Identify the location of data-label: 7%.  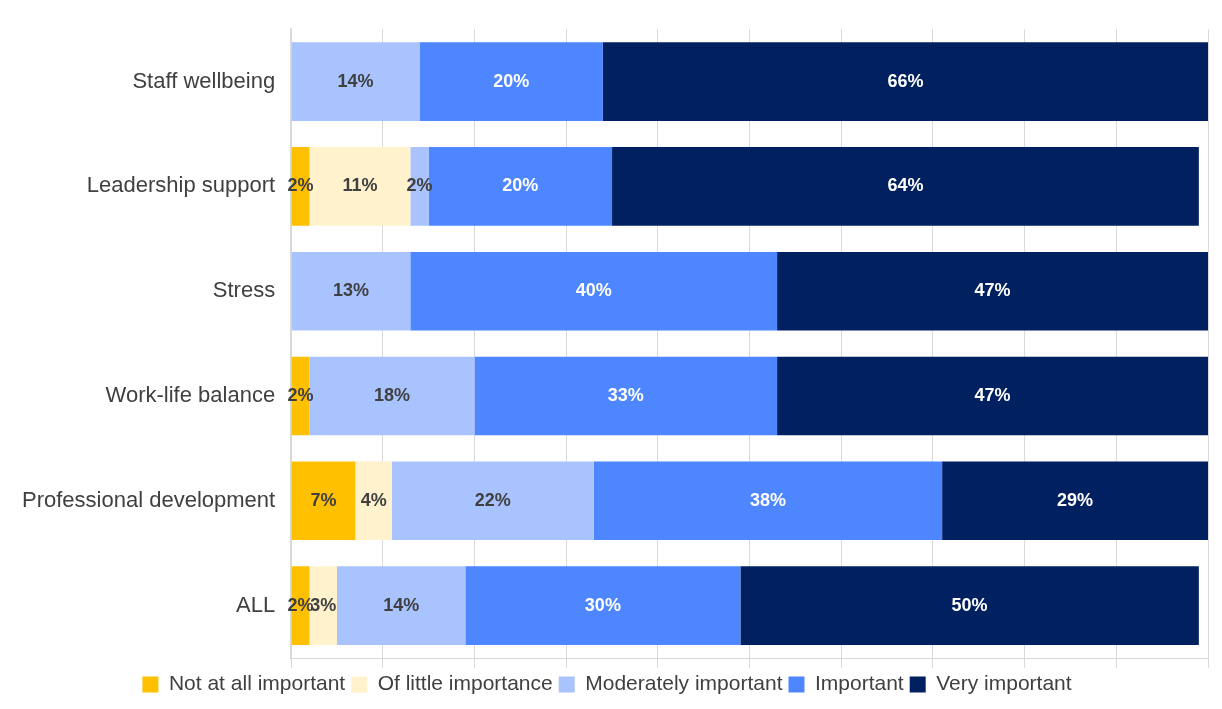
(323, 499).